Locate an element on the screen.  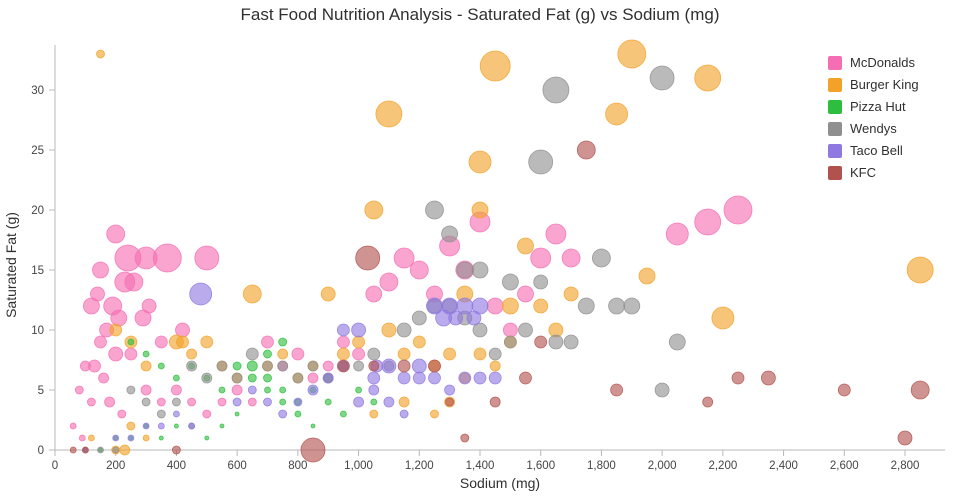
legend-item-burger-king: Burger King is located at coordinates (873, 84).